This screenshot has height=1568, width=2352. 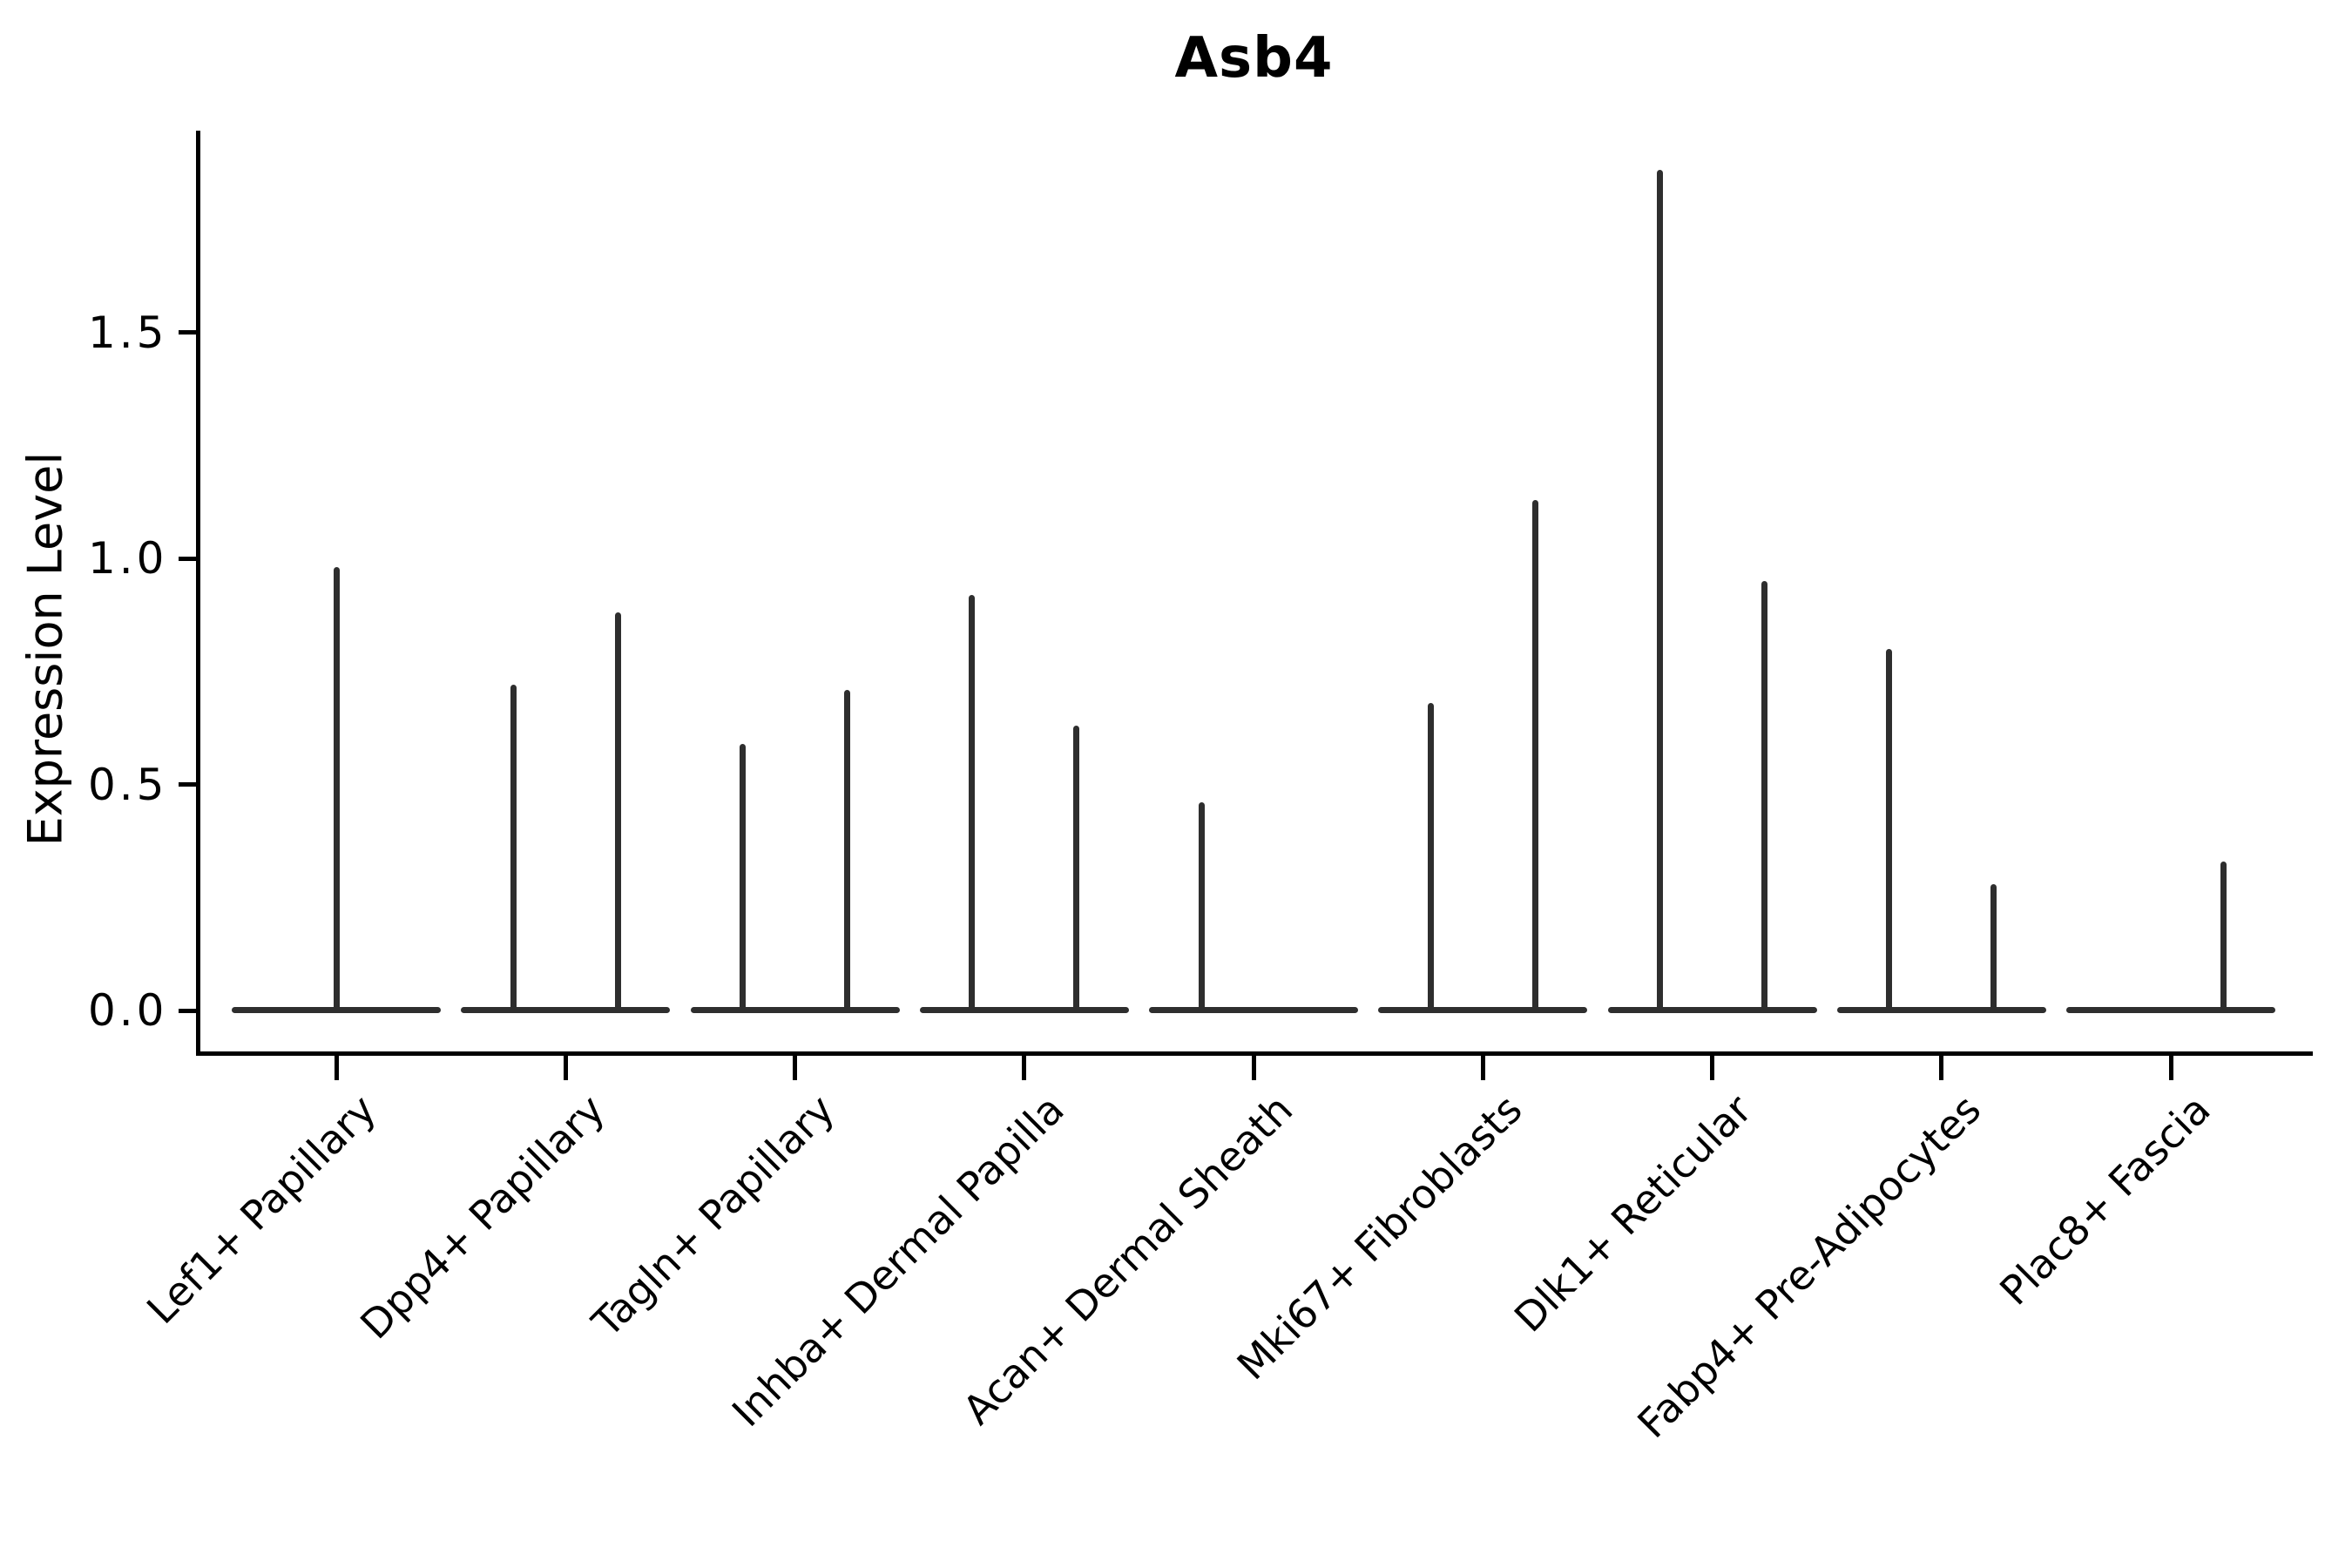 What do you see at coordinates (261, 1209) in the screenshot?
I see `x-tick-label: Lef1+ Papillary` at bounding box center [261, 1209].